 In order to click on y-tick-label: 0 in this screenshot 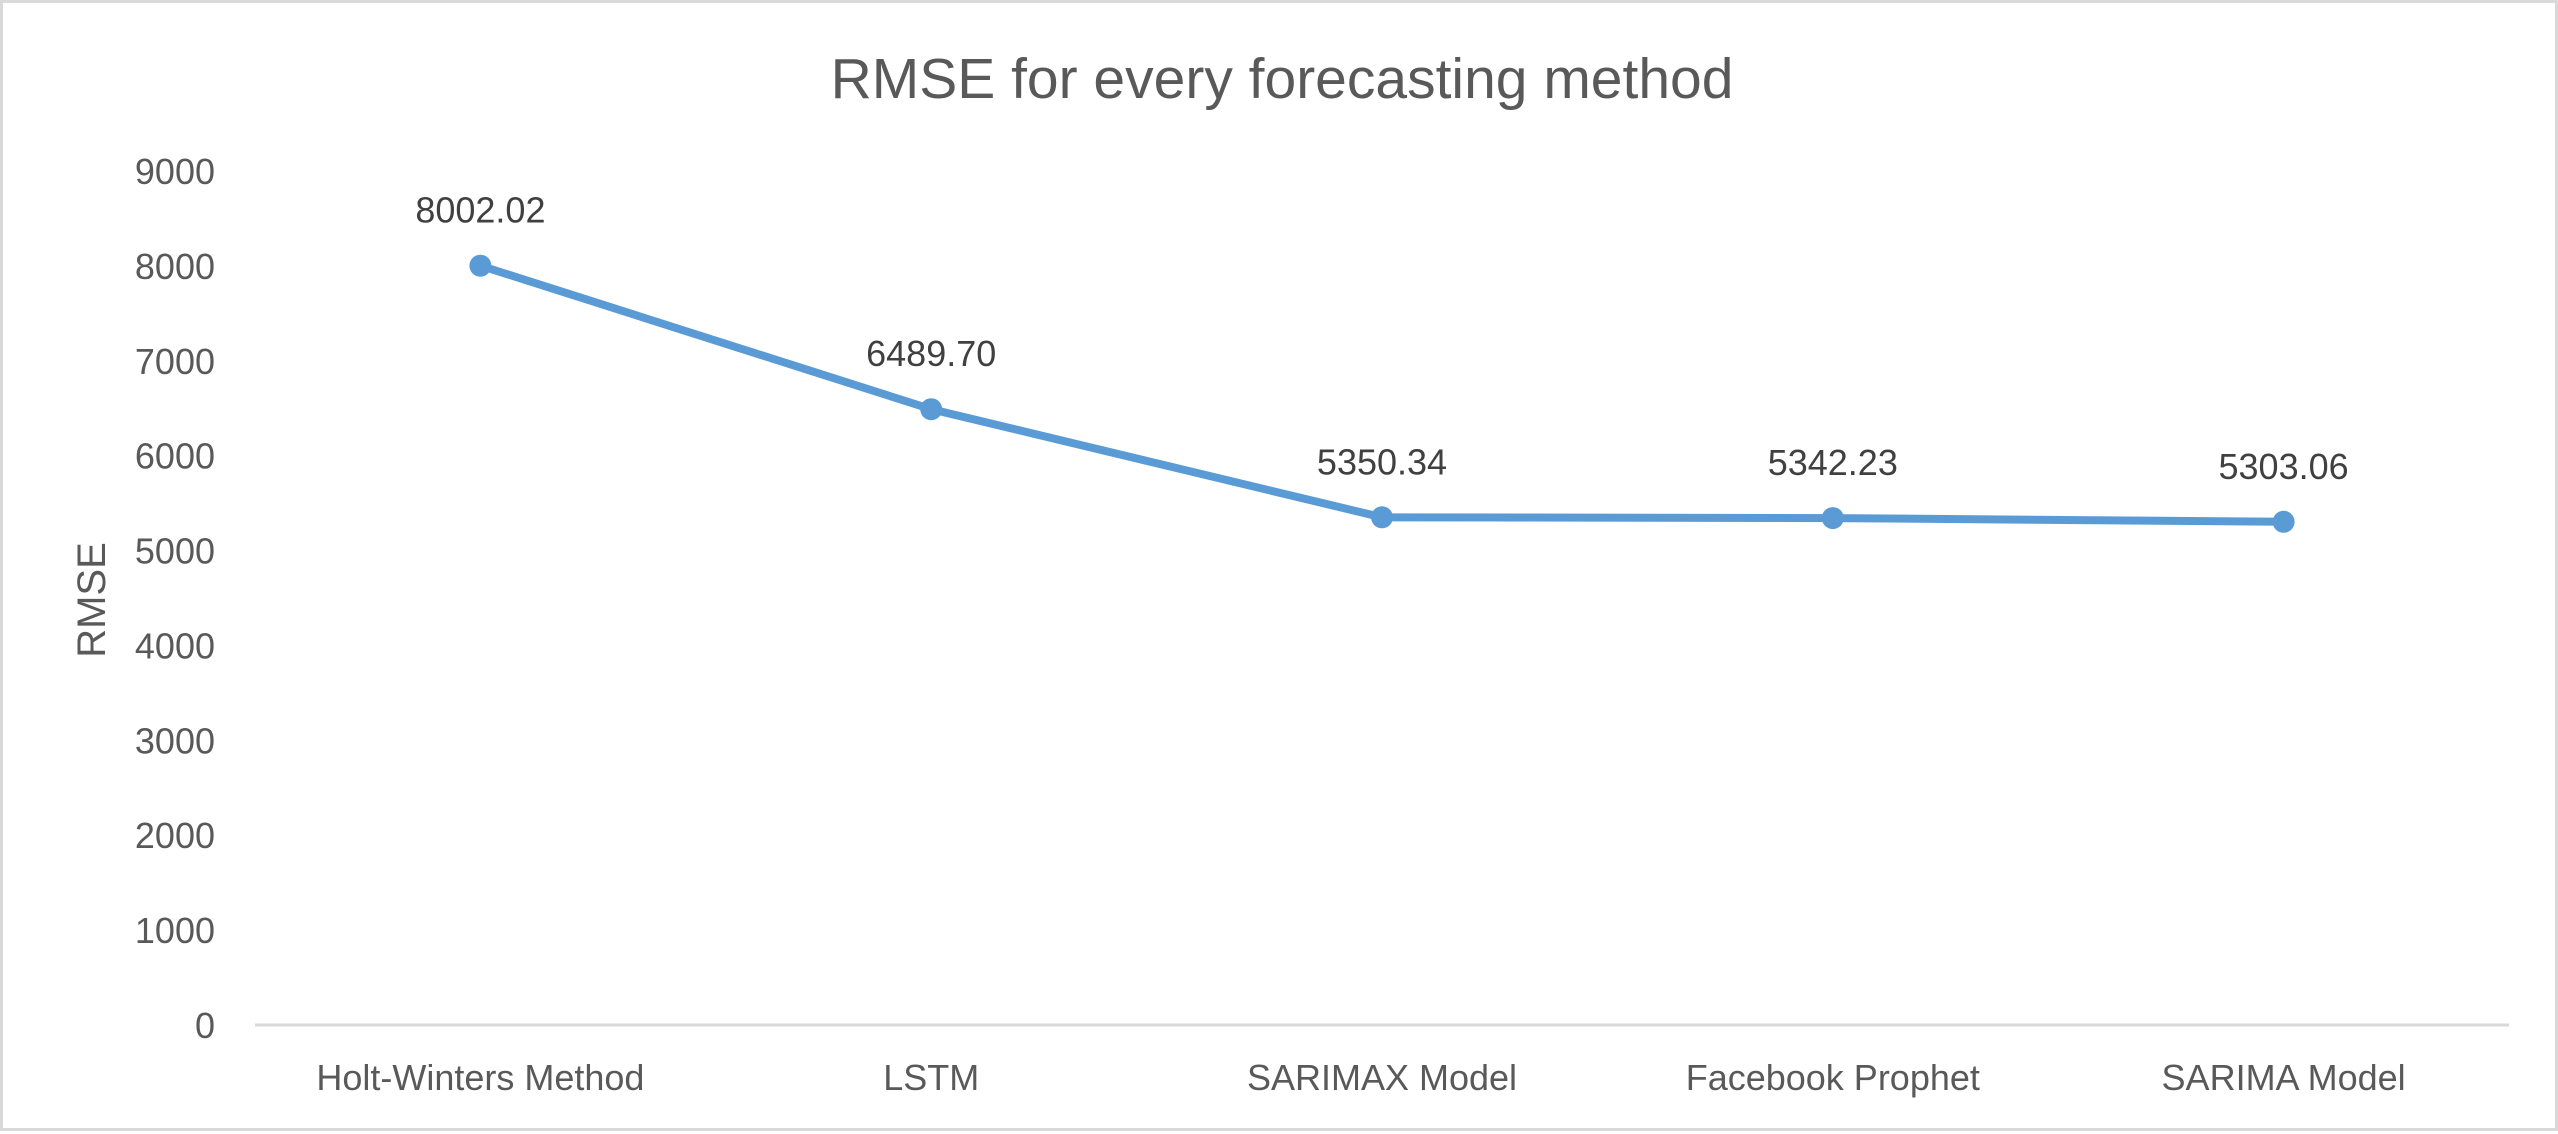, I will do `click(205, 1025)`.